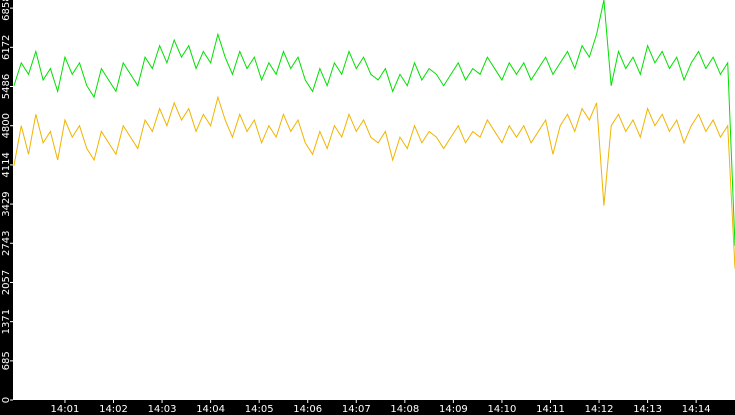 The width and height of the screenshot is (735, 415). Describe the element at coordinates (6, 243) in the screenshot. I see `y-tick-label: 2743` at that location.